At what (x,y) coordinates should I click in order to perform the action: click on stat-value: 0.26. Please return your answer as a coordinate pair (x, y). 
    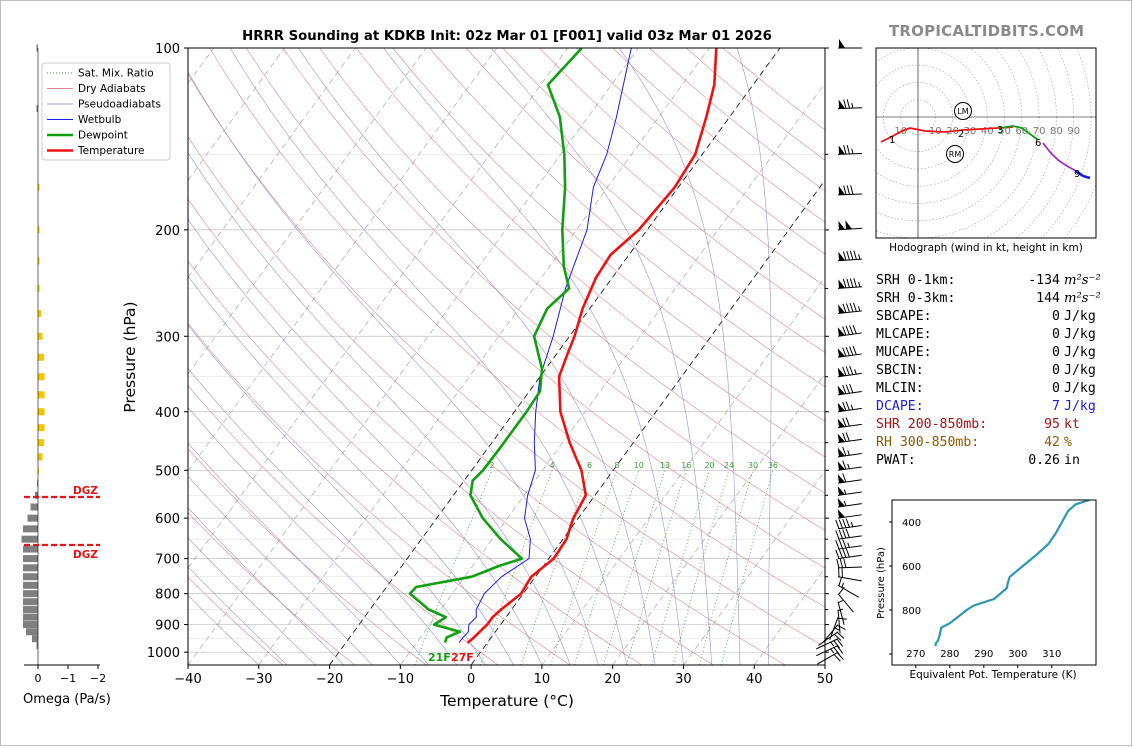
    Looking at the image, I should click on (1044, 460).